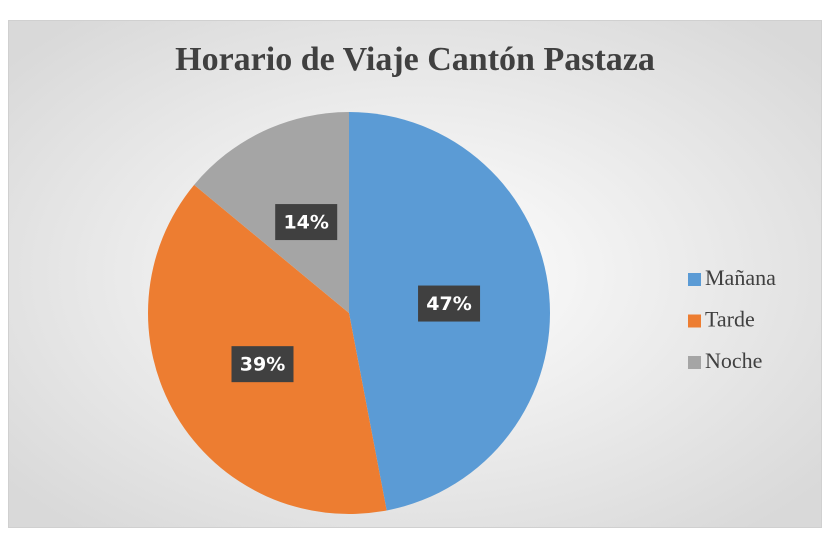 The height and width of the screenshot is (538, 830). Describe the element at coordinates (740, 277) in the screenshot. I see `legend-label: Mañana` at that location.